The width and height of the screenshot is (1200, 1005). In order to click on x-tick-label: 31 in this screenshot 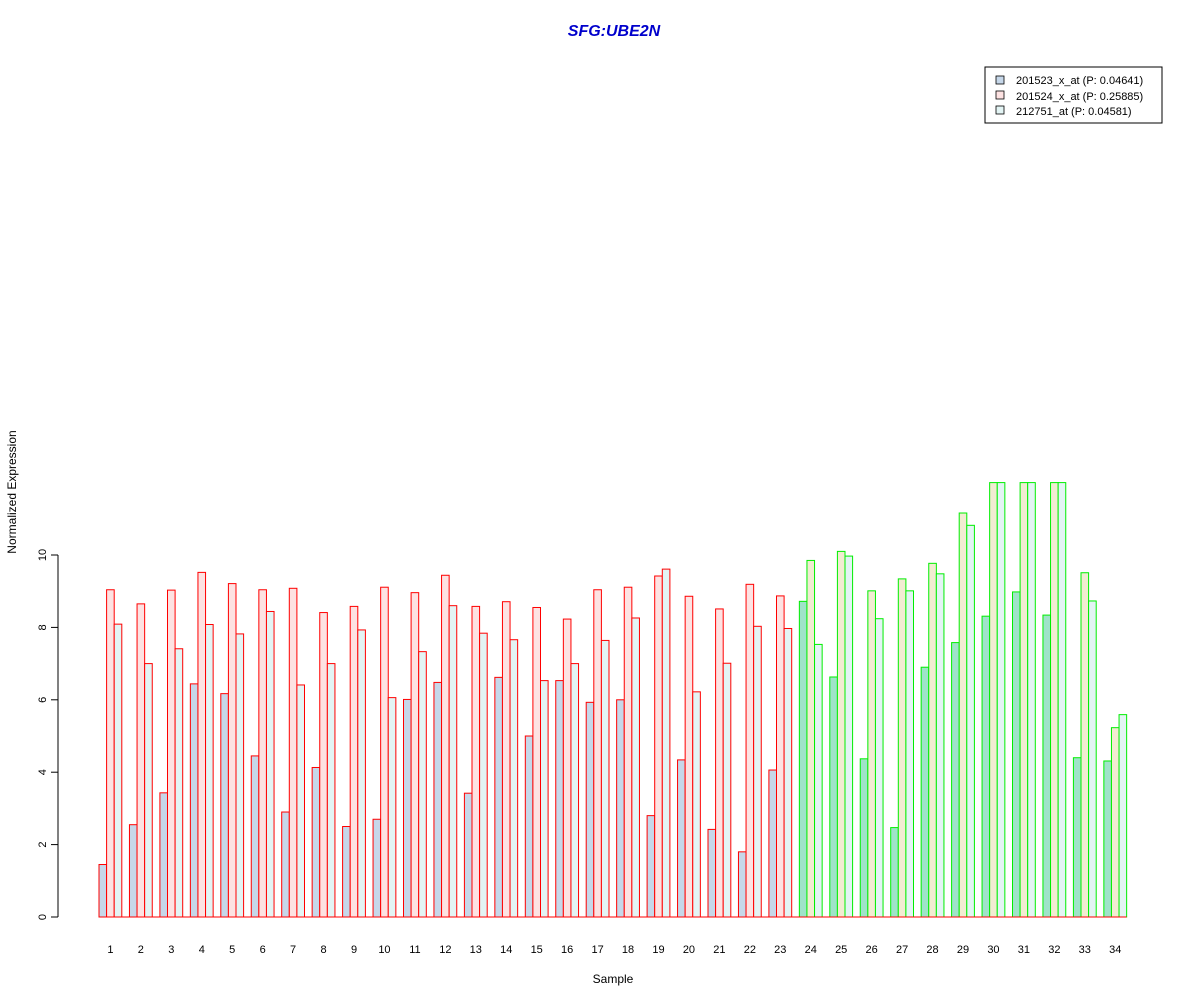, I will do `click(1024, 950)`.